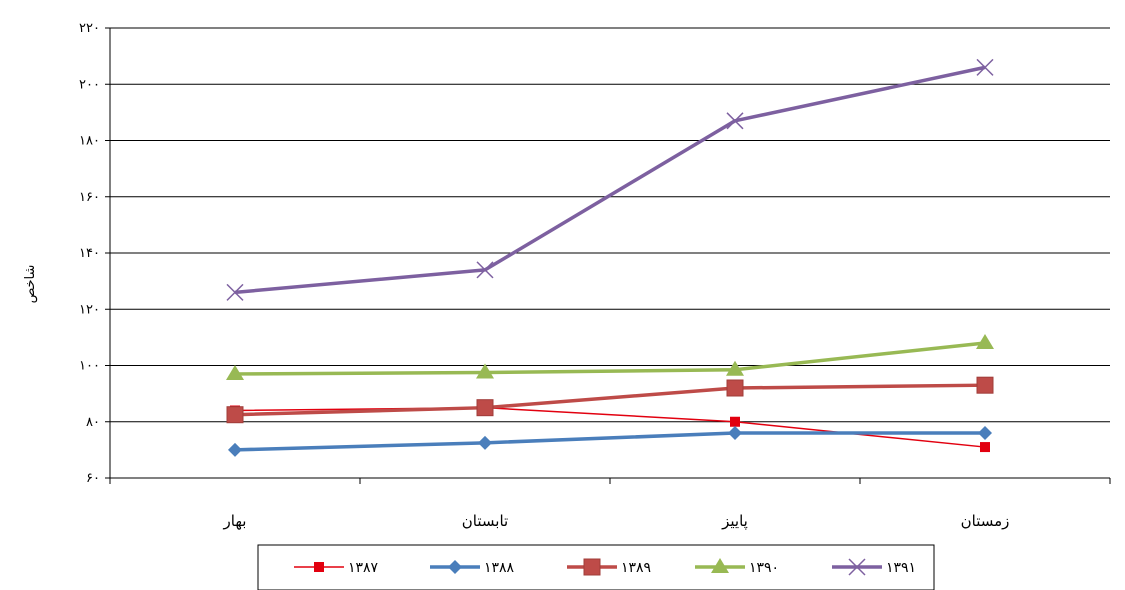 The image size is (1125, 590). What do you see at coordinates (985, 521) in the screenshot?
I see `x-category-label: زمستان` at bounding box center [985, 521].